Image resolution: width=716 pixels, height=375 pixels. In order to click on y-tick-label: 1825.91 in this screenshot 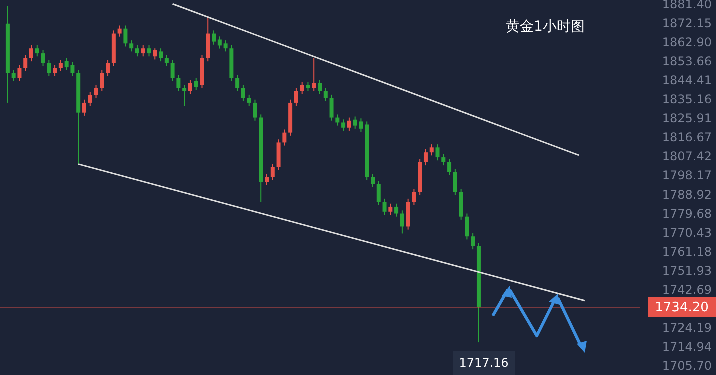, I will do `click(687, 119)`.